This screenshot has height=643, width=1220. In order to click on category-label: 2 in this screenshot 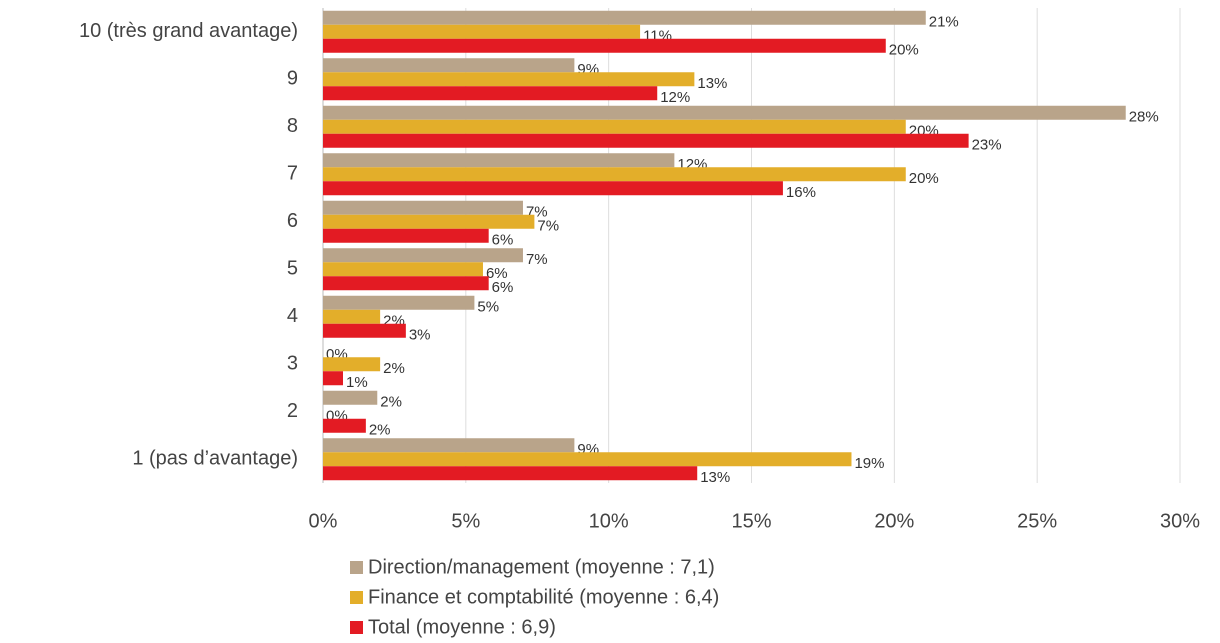, I will do `click(292, 411)`.